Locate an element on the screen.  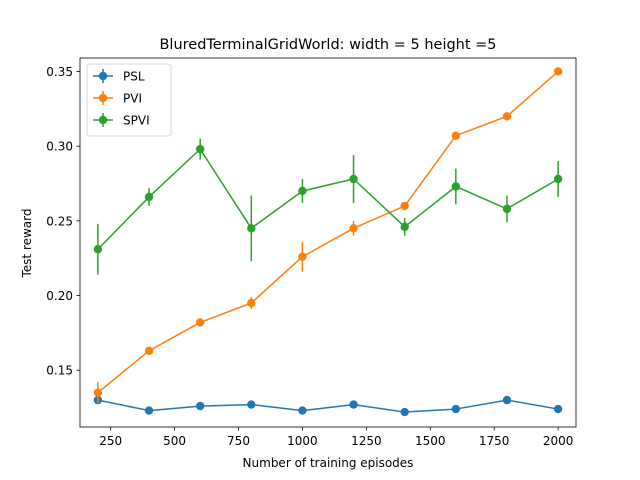
x-tick-label: 1500 is located at coordinates (430, 441).